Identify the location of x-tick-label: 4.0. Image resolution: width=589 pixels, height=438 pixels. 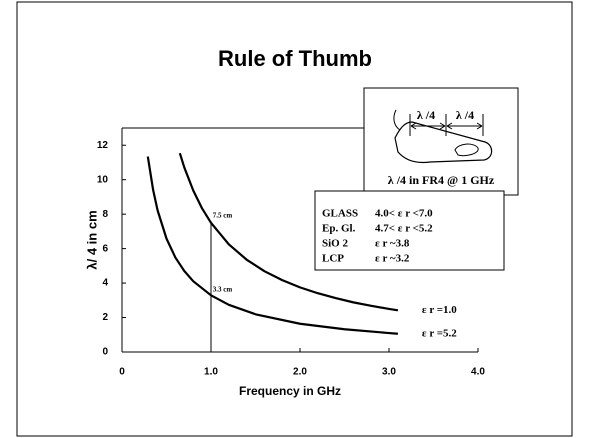
(478, 372).